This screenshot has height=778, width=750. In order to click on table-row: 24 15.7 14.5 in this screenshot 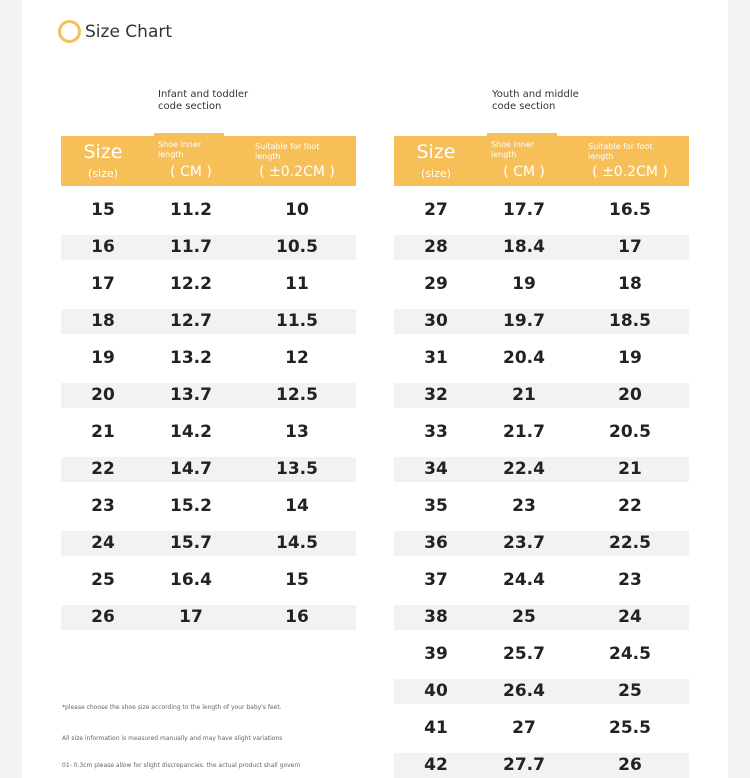, I will do `click(208, 543)`.